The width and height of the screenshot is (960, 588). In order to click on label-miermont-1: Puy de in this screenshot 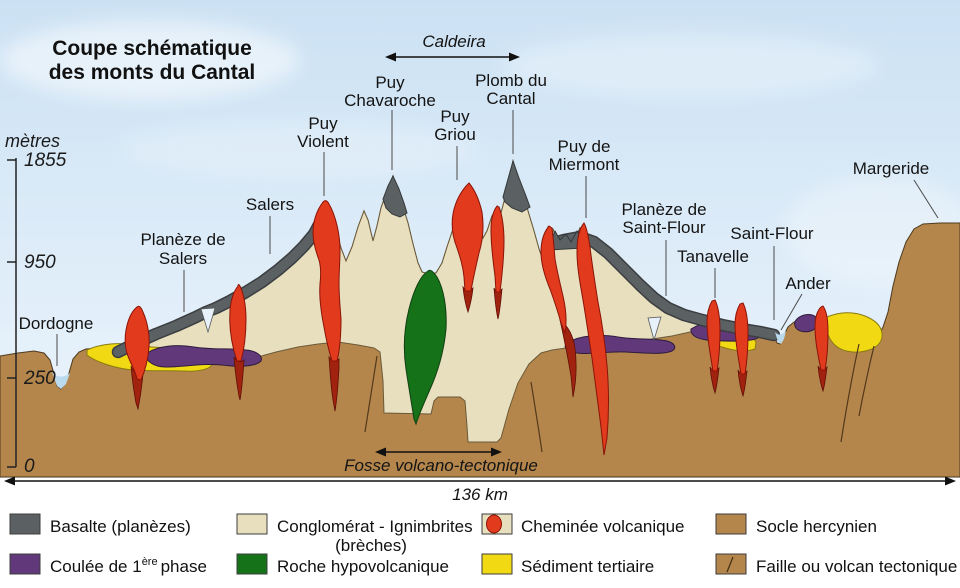, I will do `click(584, 146)`.